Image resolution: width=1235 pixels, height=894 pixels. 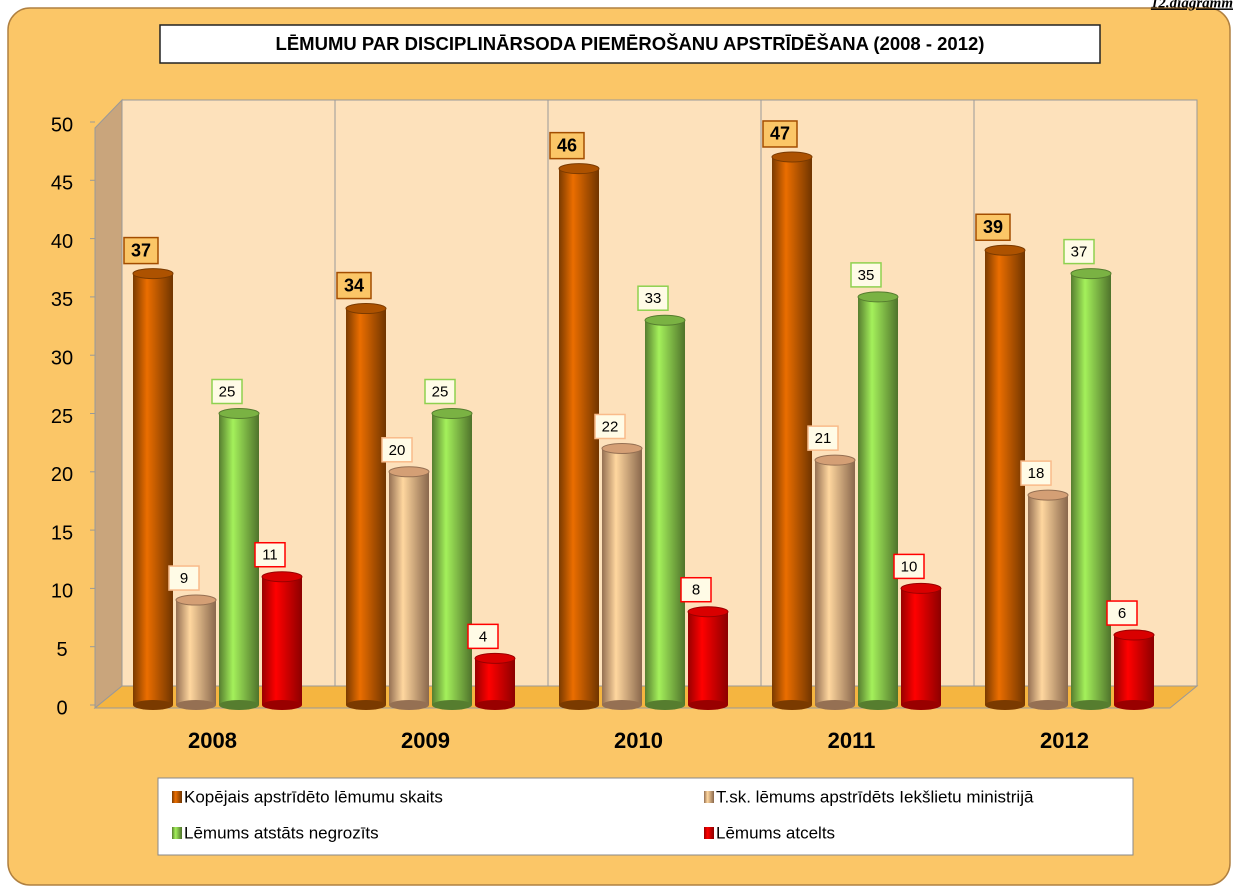 I want to click on legend-label: Kopējais apstrīdēto lēmumu skaits, so click(x=313, y=796).